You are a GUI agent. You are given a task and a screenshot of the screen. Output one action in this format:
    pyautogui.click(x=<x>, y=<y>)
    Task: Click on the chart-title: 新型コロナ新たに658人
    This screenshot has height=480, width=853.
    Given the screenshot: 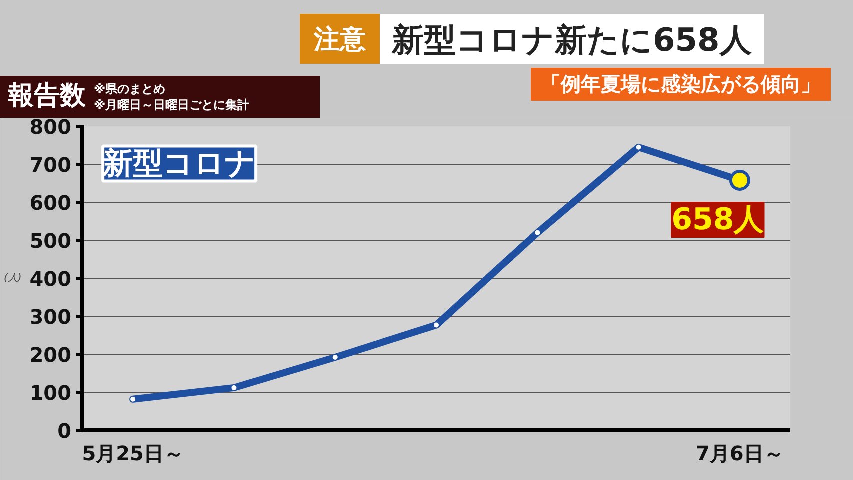 What is the action you would take?
    pyautogui.click(x=572, y=39)
    